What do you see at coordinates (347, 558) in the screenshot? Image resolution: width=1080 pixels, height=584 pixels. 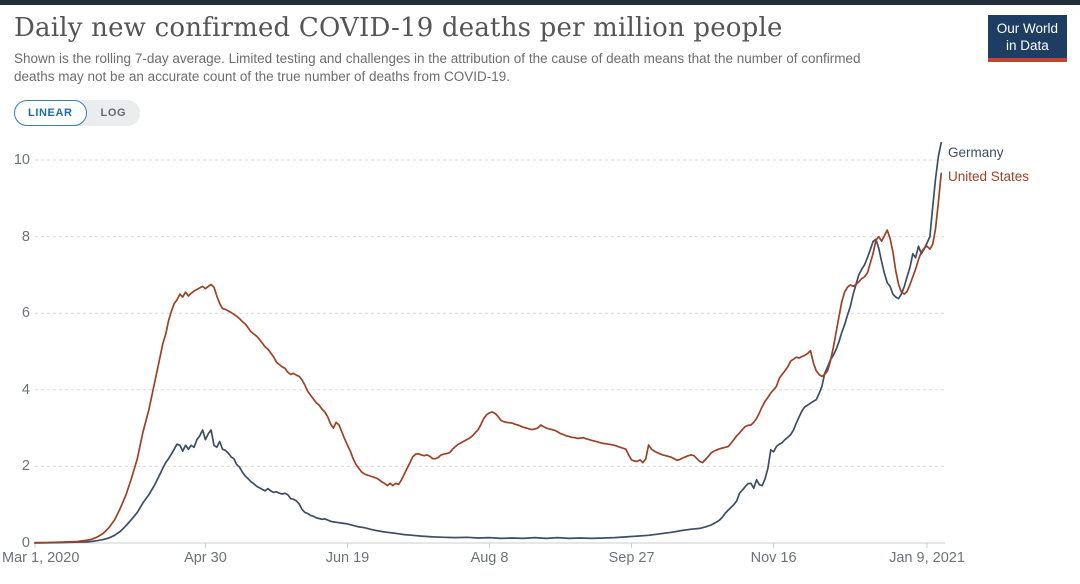 I see `x-axis-label: Jun 19` at bounding box center [347, 558].